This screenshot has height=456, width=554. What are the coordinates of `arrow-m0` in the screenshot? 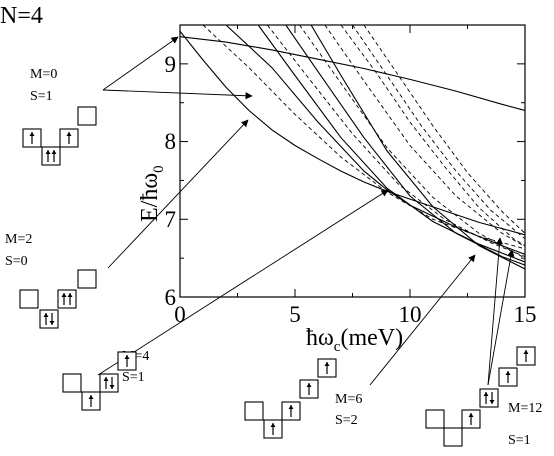 It's located at (140, 63).